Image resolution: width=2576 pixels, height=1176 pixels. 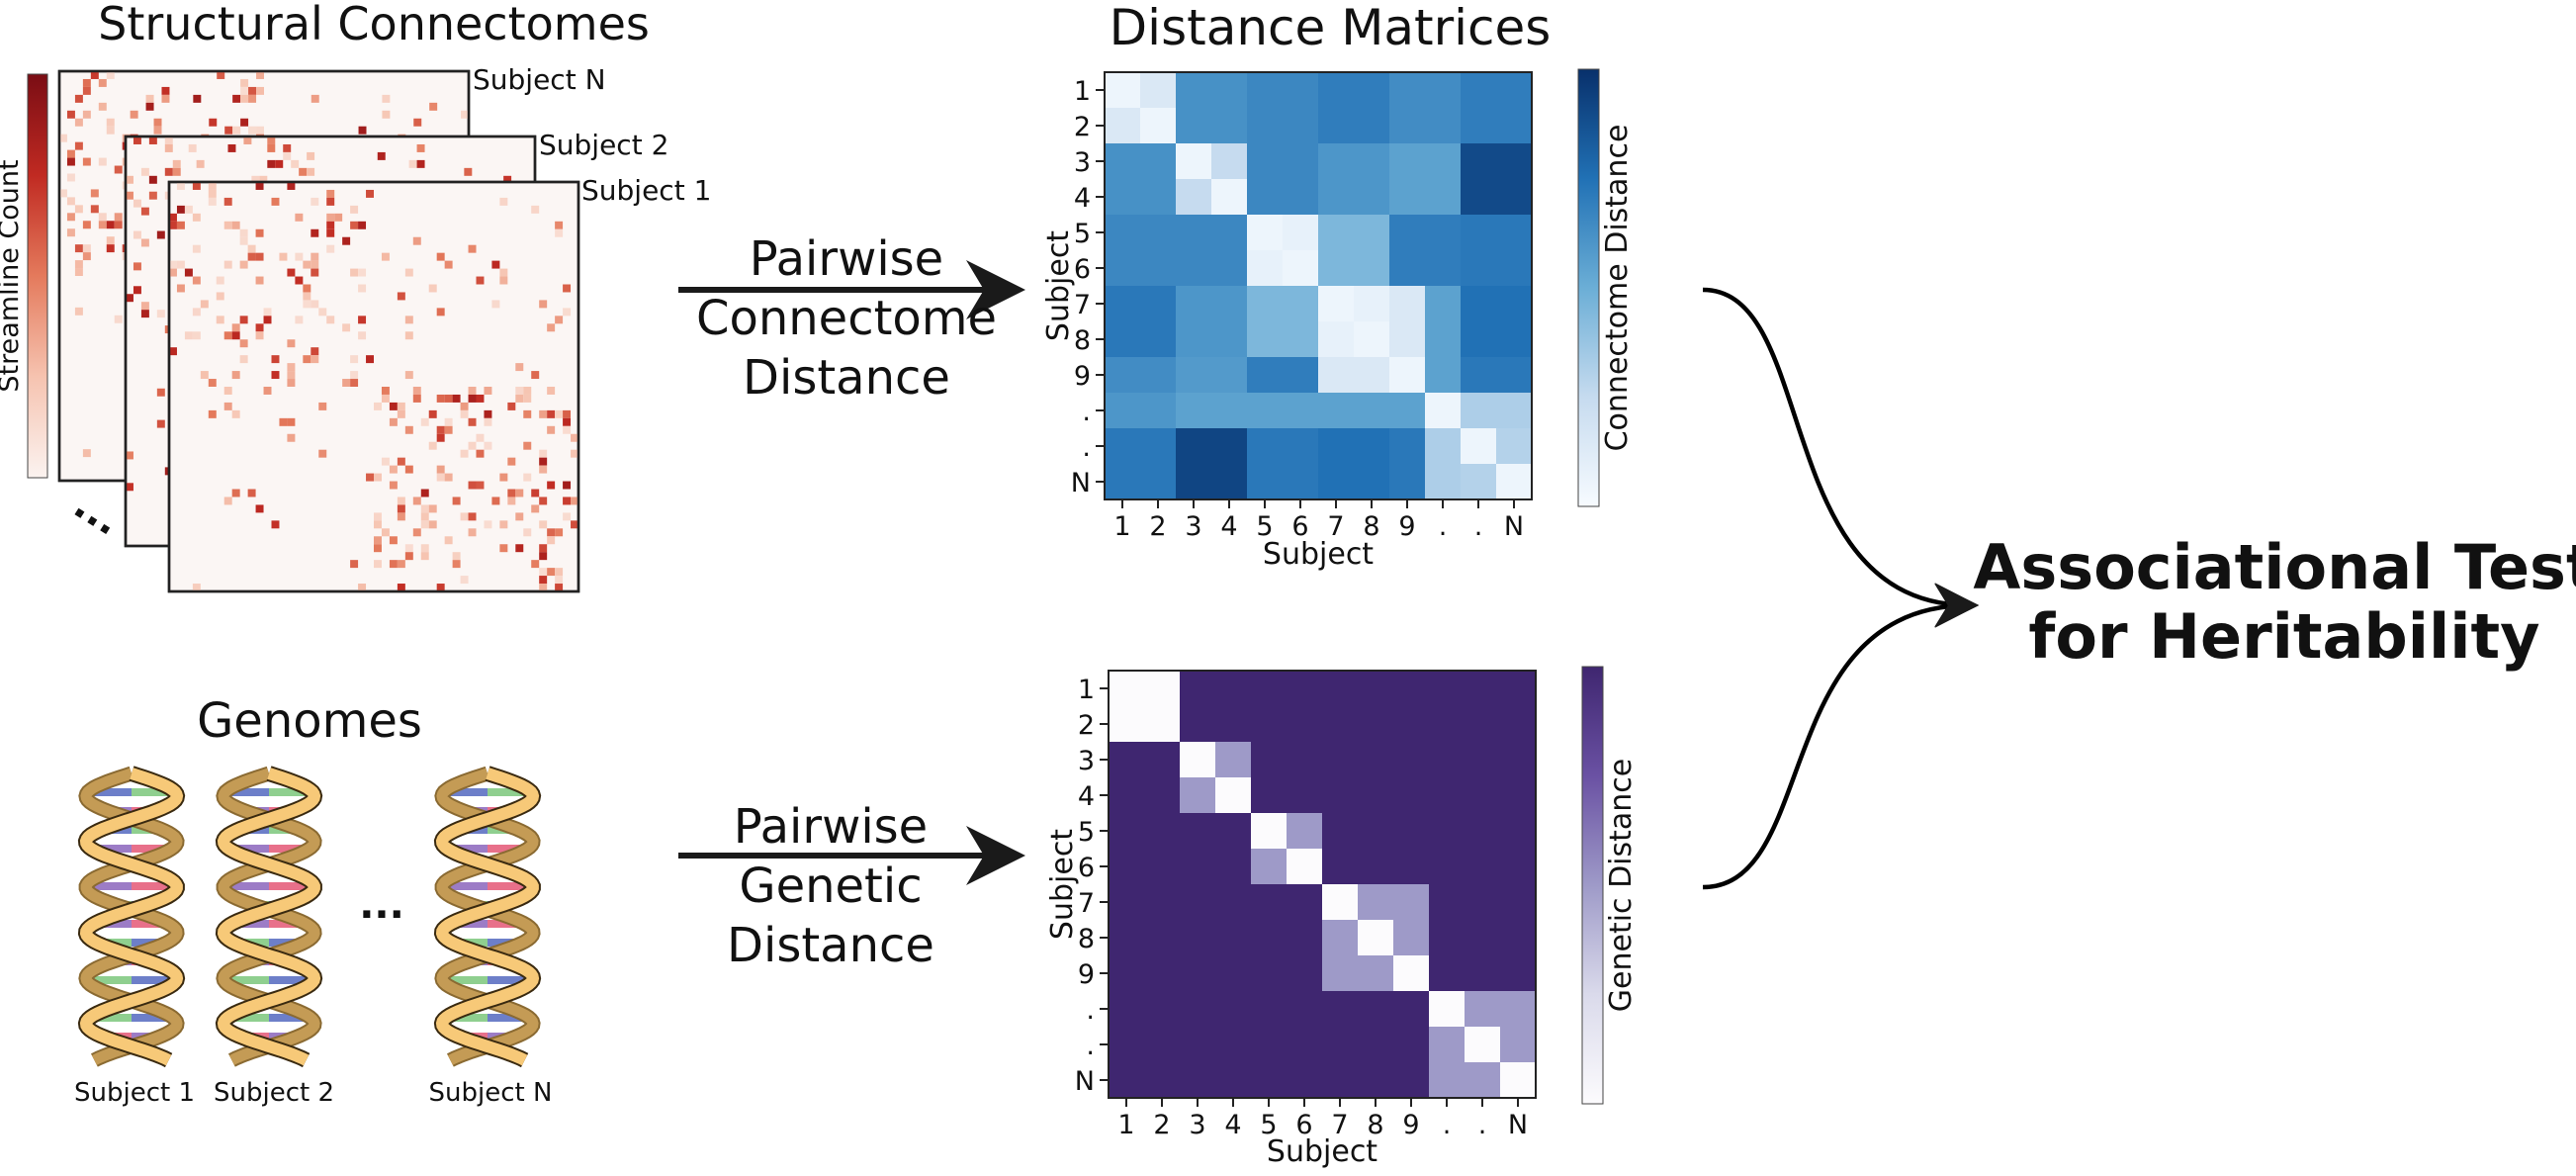 I want to click on distance-matrices-title: Distance Matrices, so click(x=1331, y=28).